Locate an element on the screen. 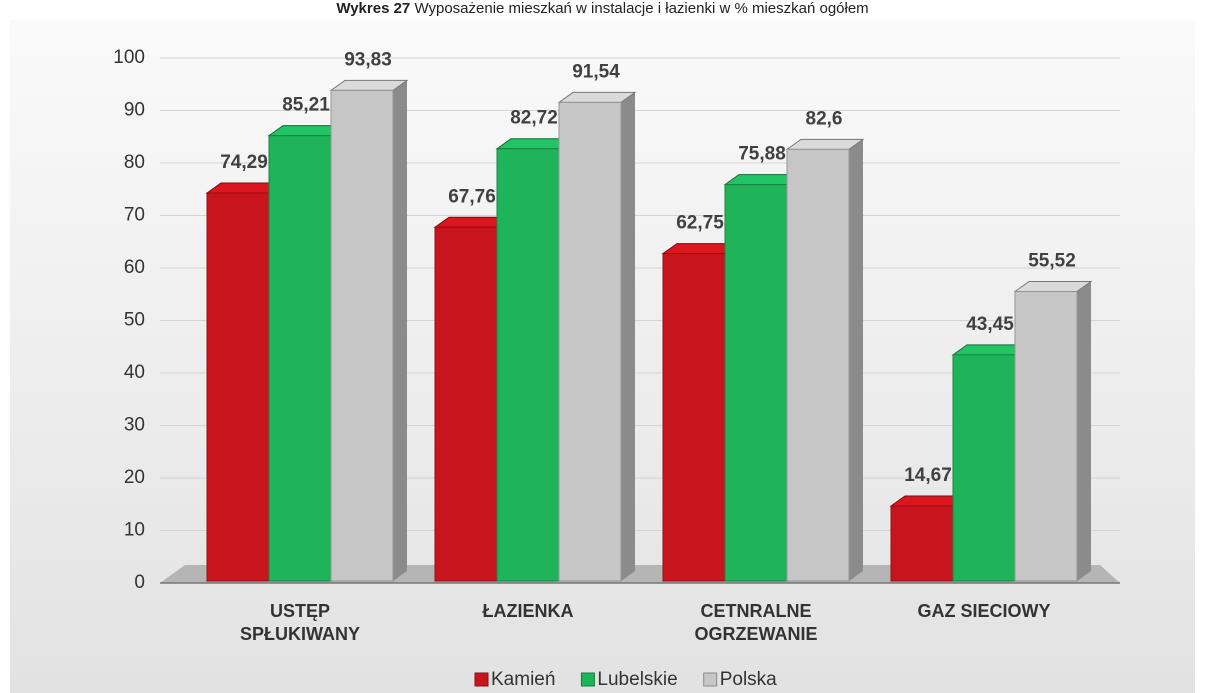  x-tick-label: USTĘP SPŁUKIWANY is located at coordinates (299, 622).